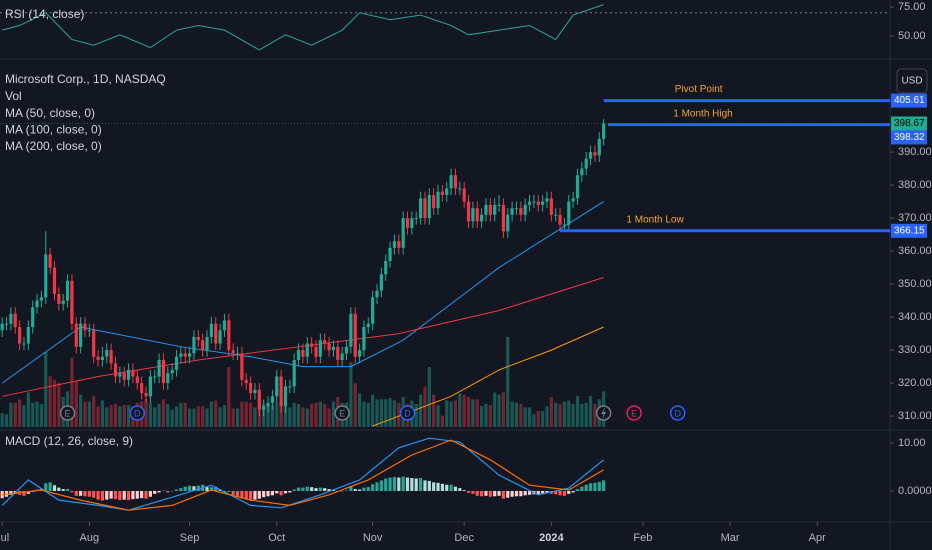 The image size is (932, 550). What do you see at coordinates (915, 317) in the screenshot?
I see `y-tick-label: 340.00` at bounding box center [915, 317].